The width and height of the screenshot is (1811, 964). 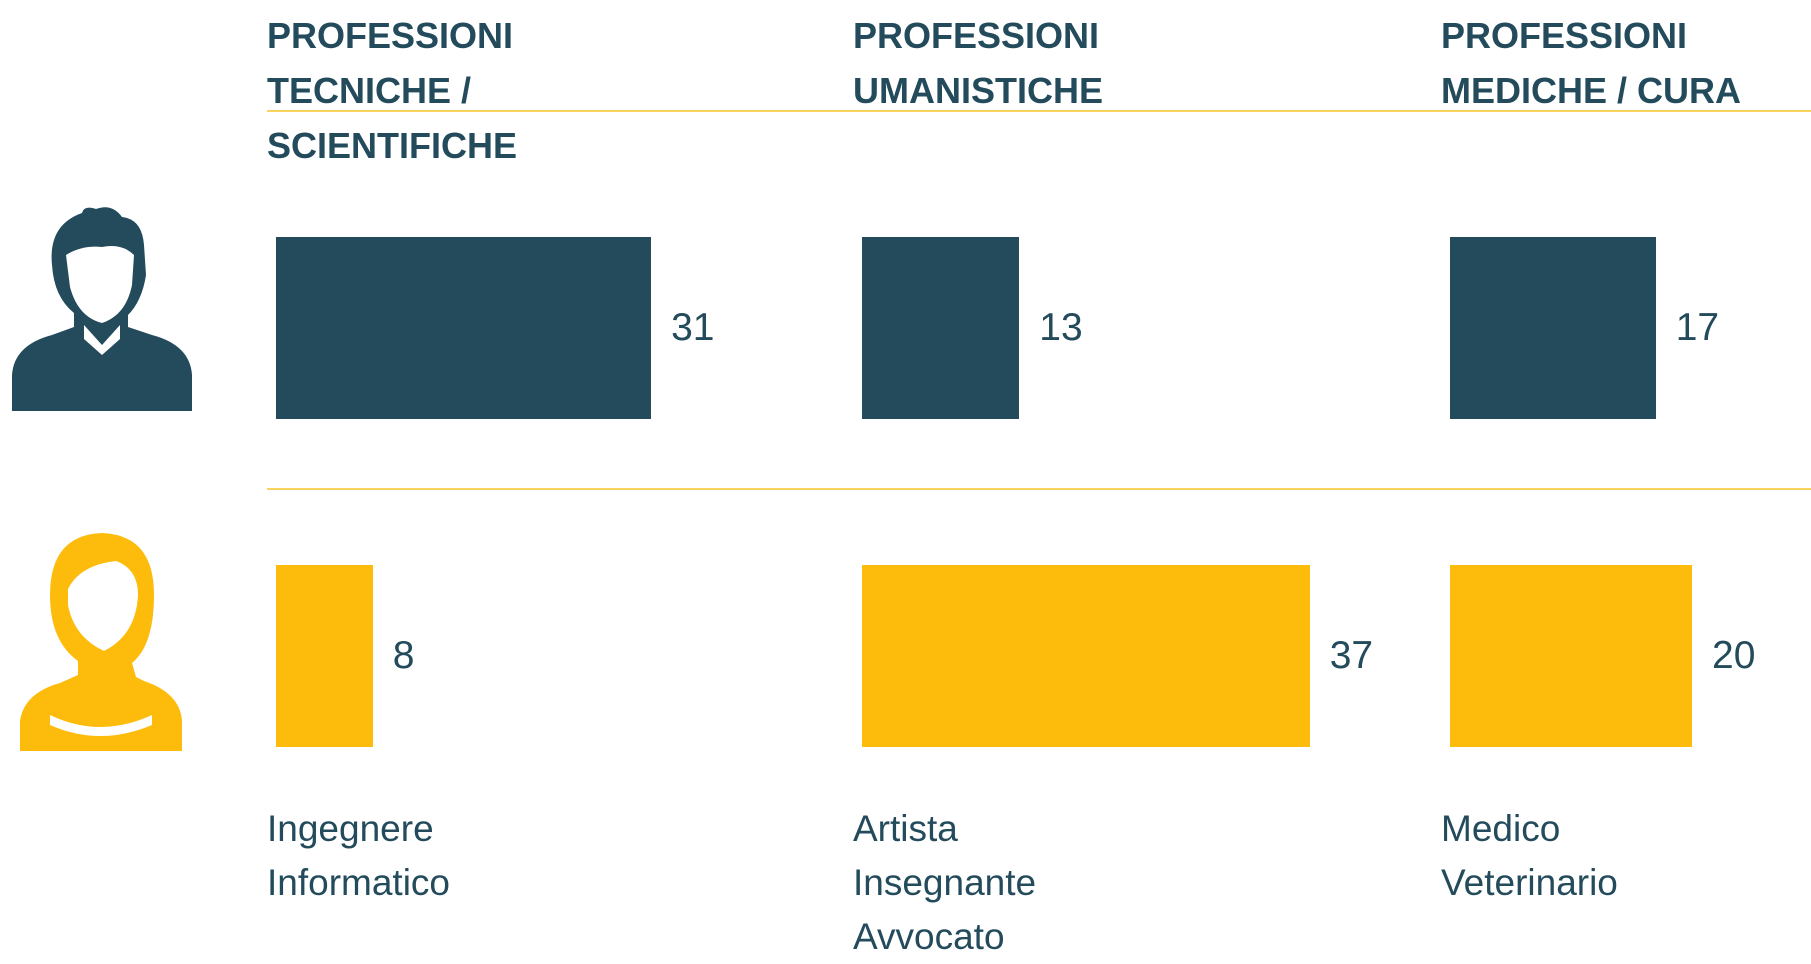 What do you see at coordinates (1697, 327) in the screenshot?
I see `value-label: 17` at bounding box center [1697, 327].